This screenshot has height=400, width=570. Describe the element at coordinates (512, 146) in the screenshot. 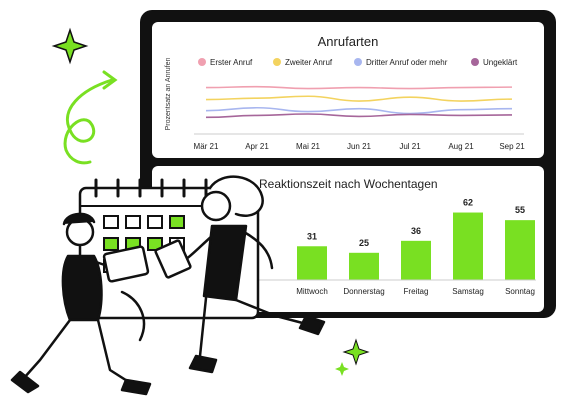

I see `x-tick-label: Sep 21` at that location.